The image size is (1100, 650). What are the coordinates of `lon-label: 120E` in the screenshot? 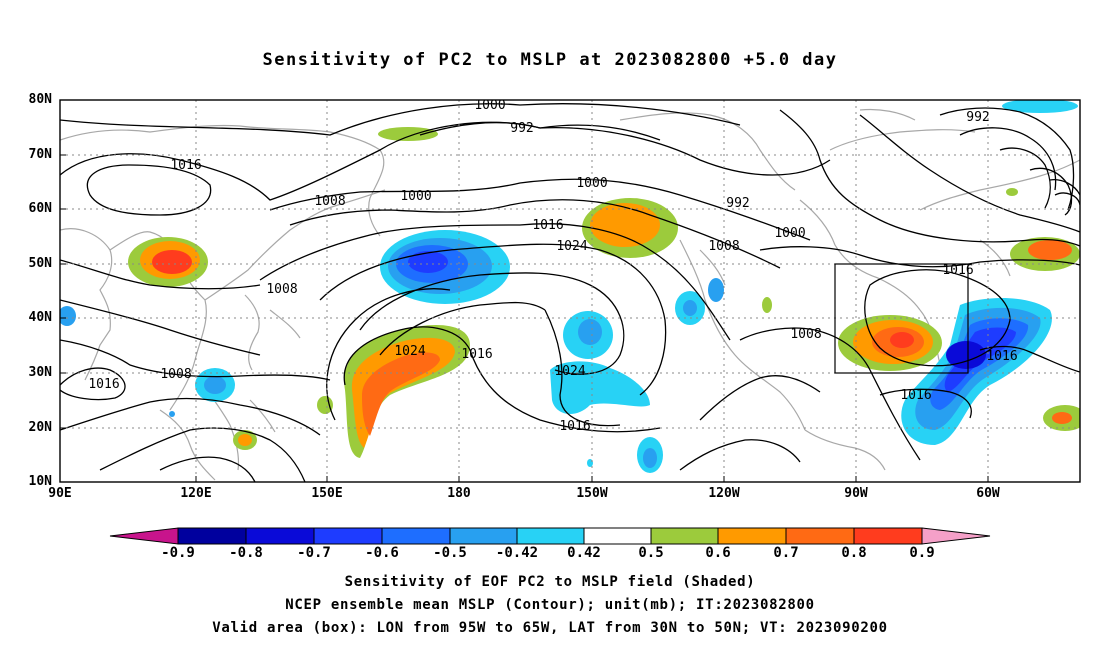 It's located at (196, 493).